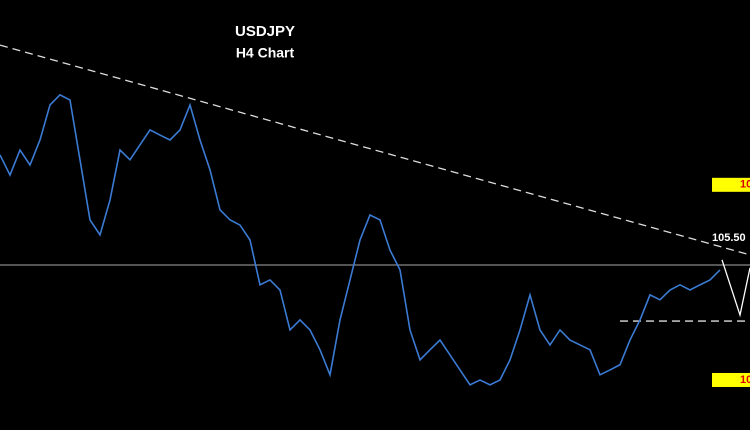  I want to click on level-label: 105.50, so click(729, 238).